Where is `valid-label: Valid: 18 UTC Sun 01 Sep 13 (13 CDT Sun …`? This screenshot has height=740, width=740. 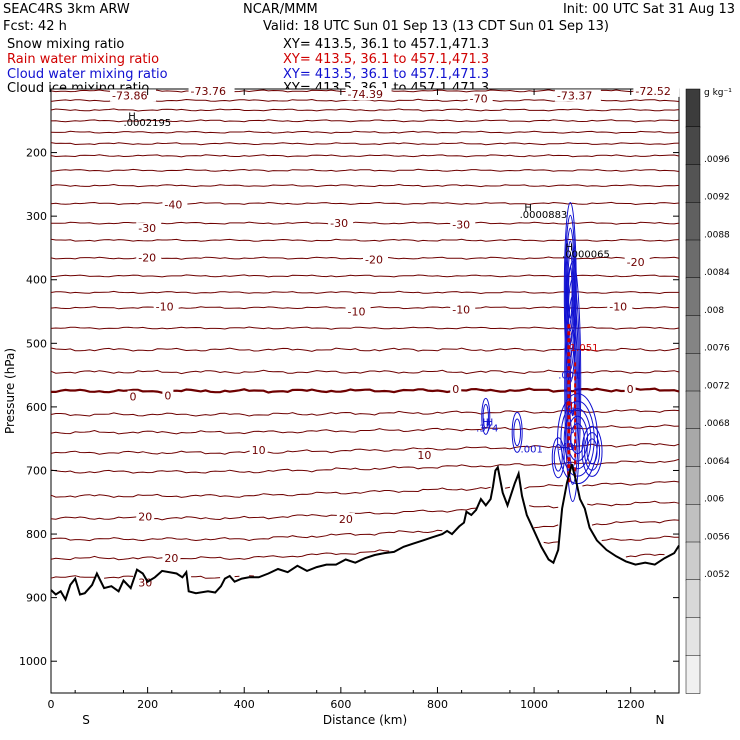
valid-label: Valid: 18 UTC Sun 01 Sep 13 (13 CDT Sun … is located at coordinates (436, 26).